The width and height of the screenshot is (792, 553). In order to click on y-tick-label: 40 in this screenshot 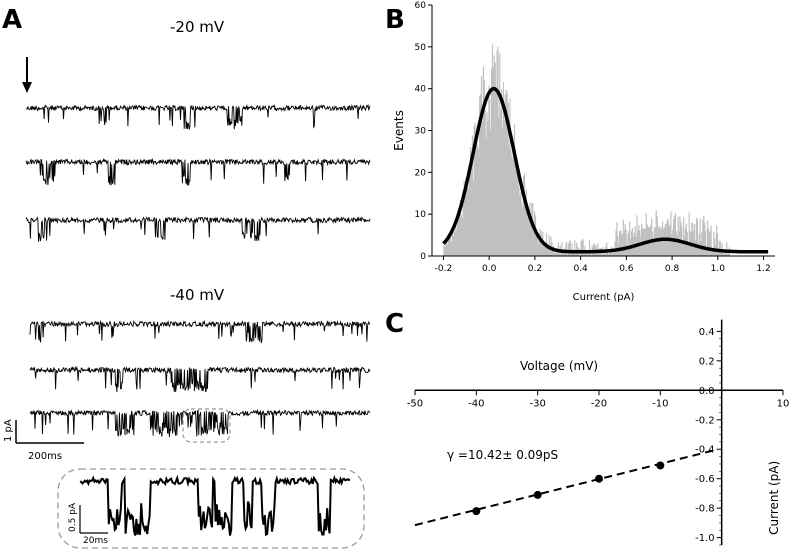, I will do `click(421, 90)`.